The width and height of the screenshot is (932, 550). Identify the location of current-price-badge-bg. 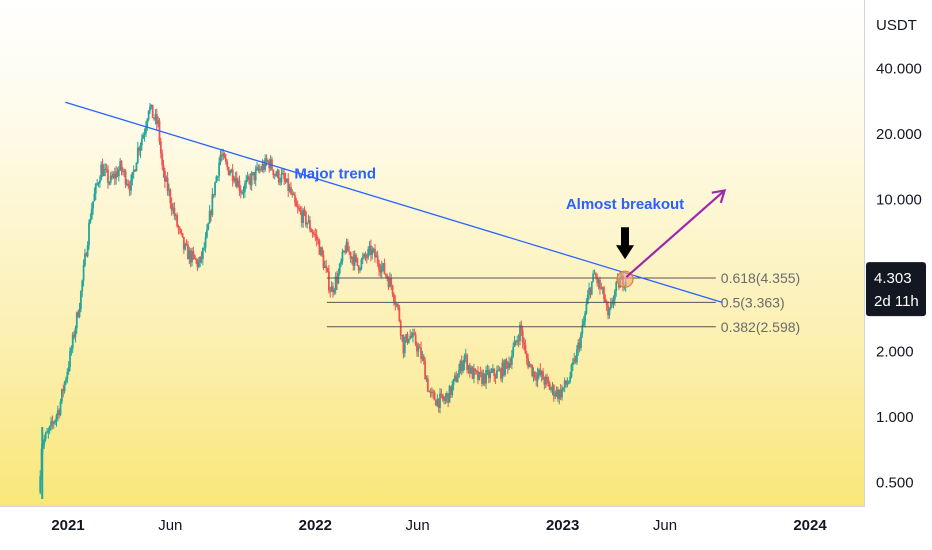
(896, 289).